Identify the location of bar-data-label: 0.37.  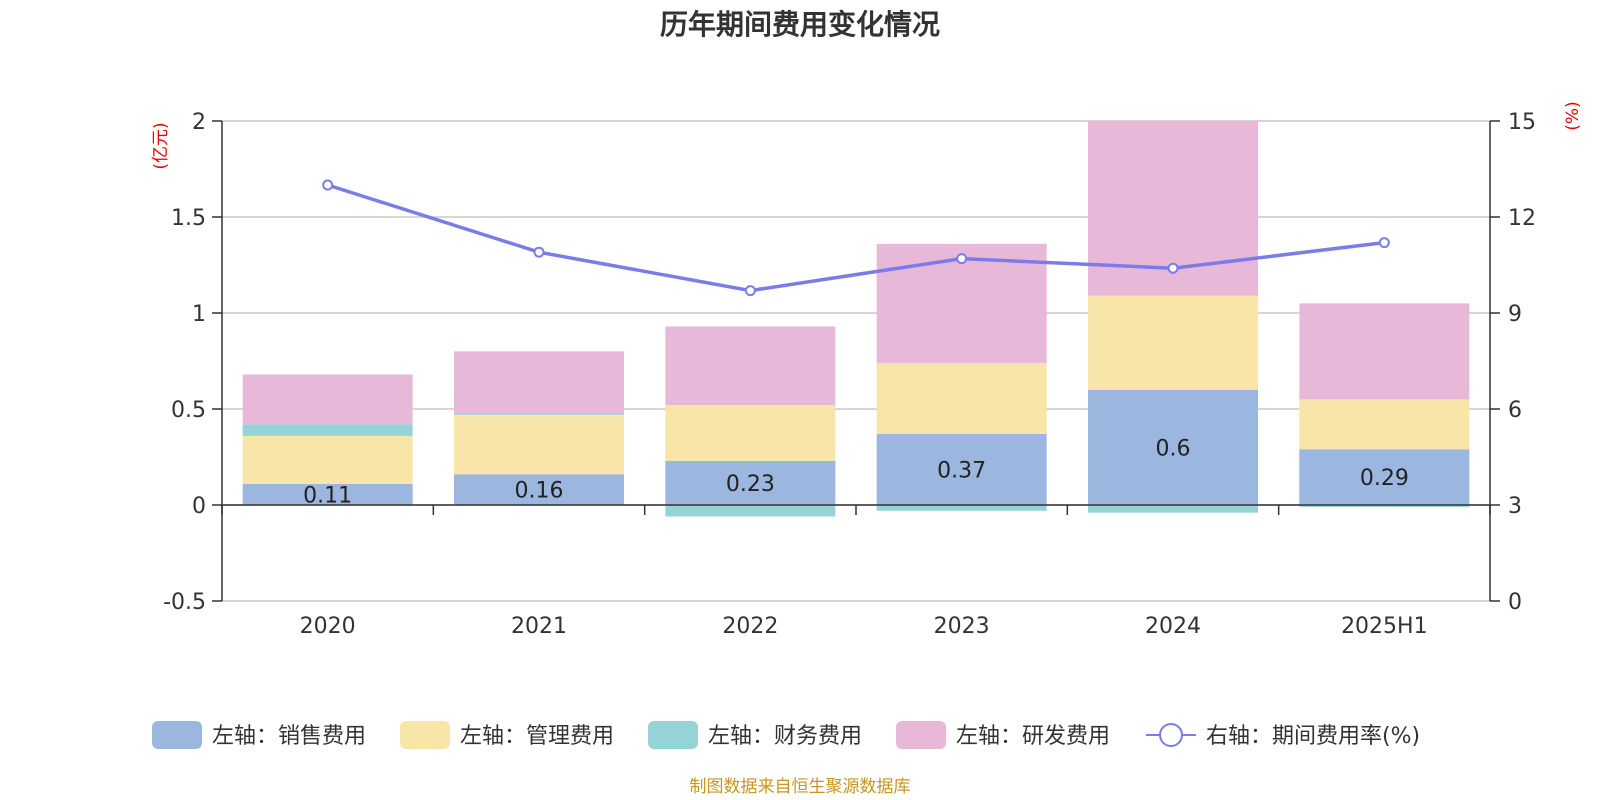
(961, 470).